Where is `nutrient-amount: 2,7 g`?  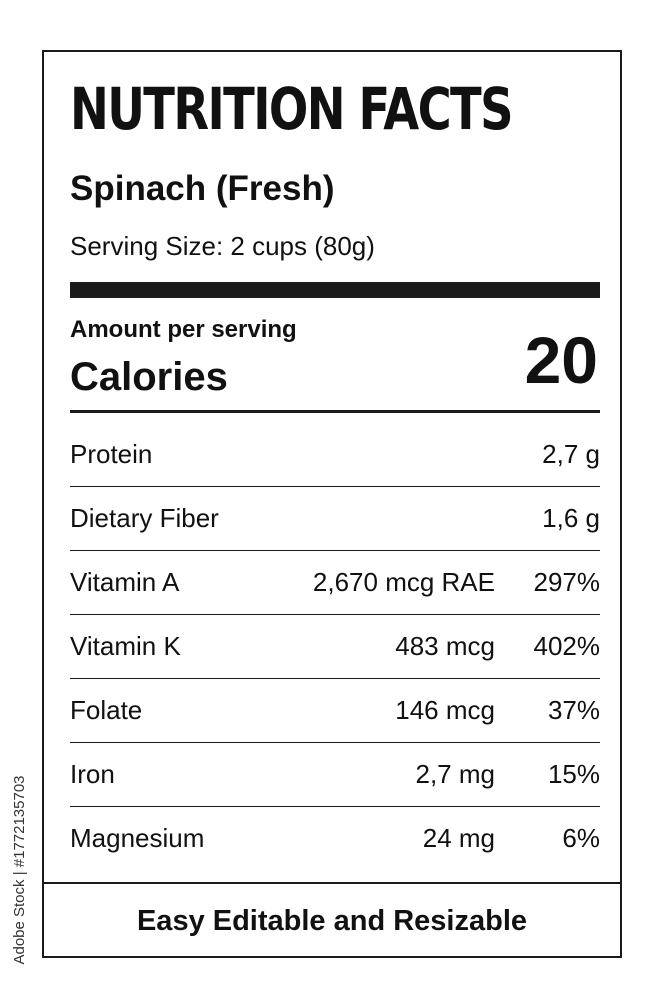
nutrient-amount: 2,7 g is located at coordinates (571, 454).